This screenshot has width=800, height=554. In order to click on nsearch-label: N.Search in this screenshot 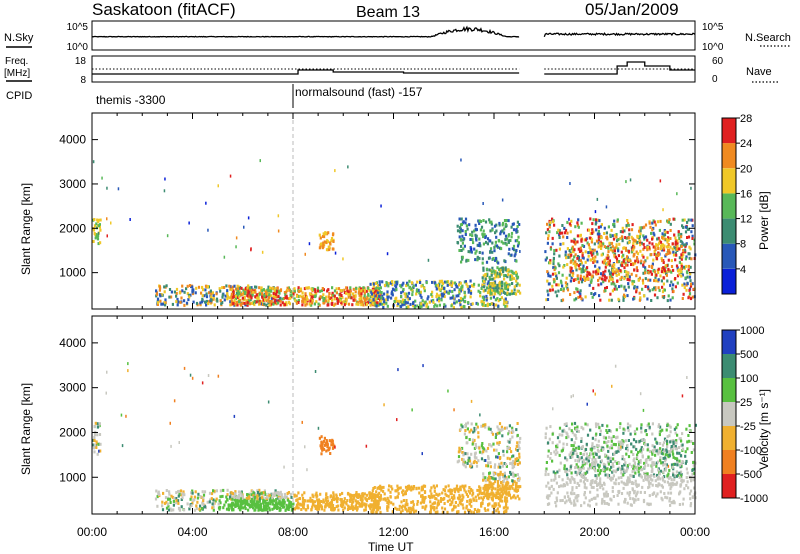, I will do `click(768, 38)`.